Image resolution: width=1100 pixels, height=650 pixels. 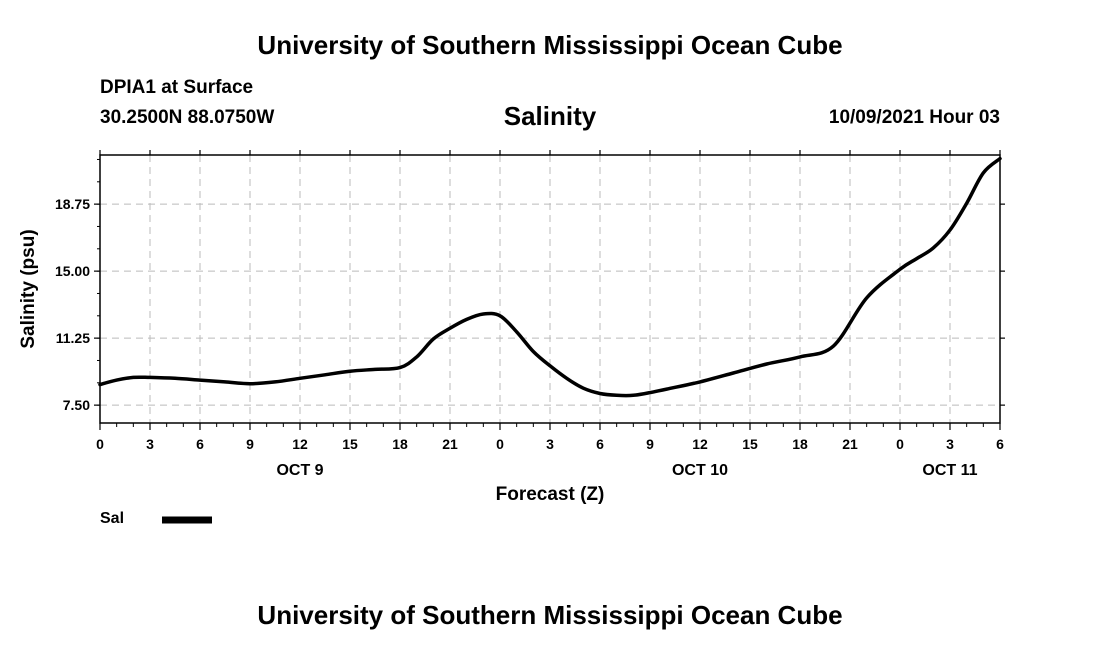 What do you see at coordinates (28, 288) in the screenshot?
I see `y-axis-title: Salinity (psu)` at bounding box center [28, 288].